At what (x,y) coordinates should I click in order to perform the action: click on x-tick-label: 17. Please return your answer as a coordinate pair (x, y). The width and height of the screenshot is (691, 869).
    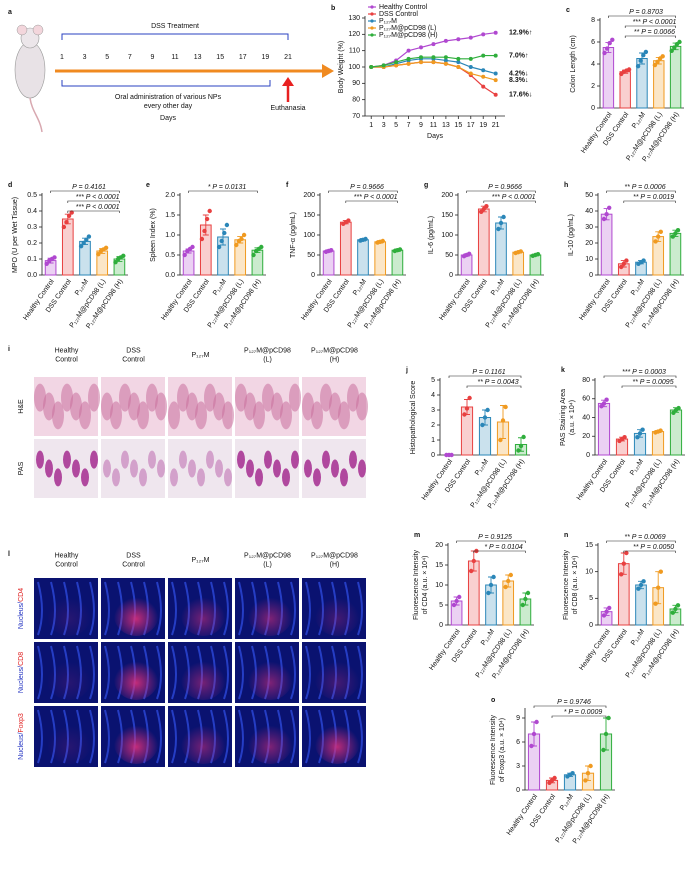
    Looking at the image, I should click on (471, 125).